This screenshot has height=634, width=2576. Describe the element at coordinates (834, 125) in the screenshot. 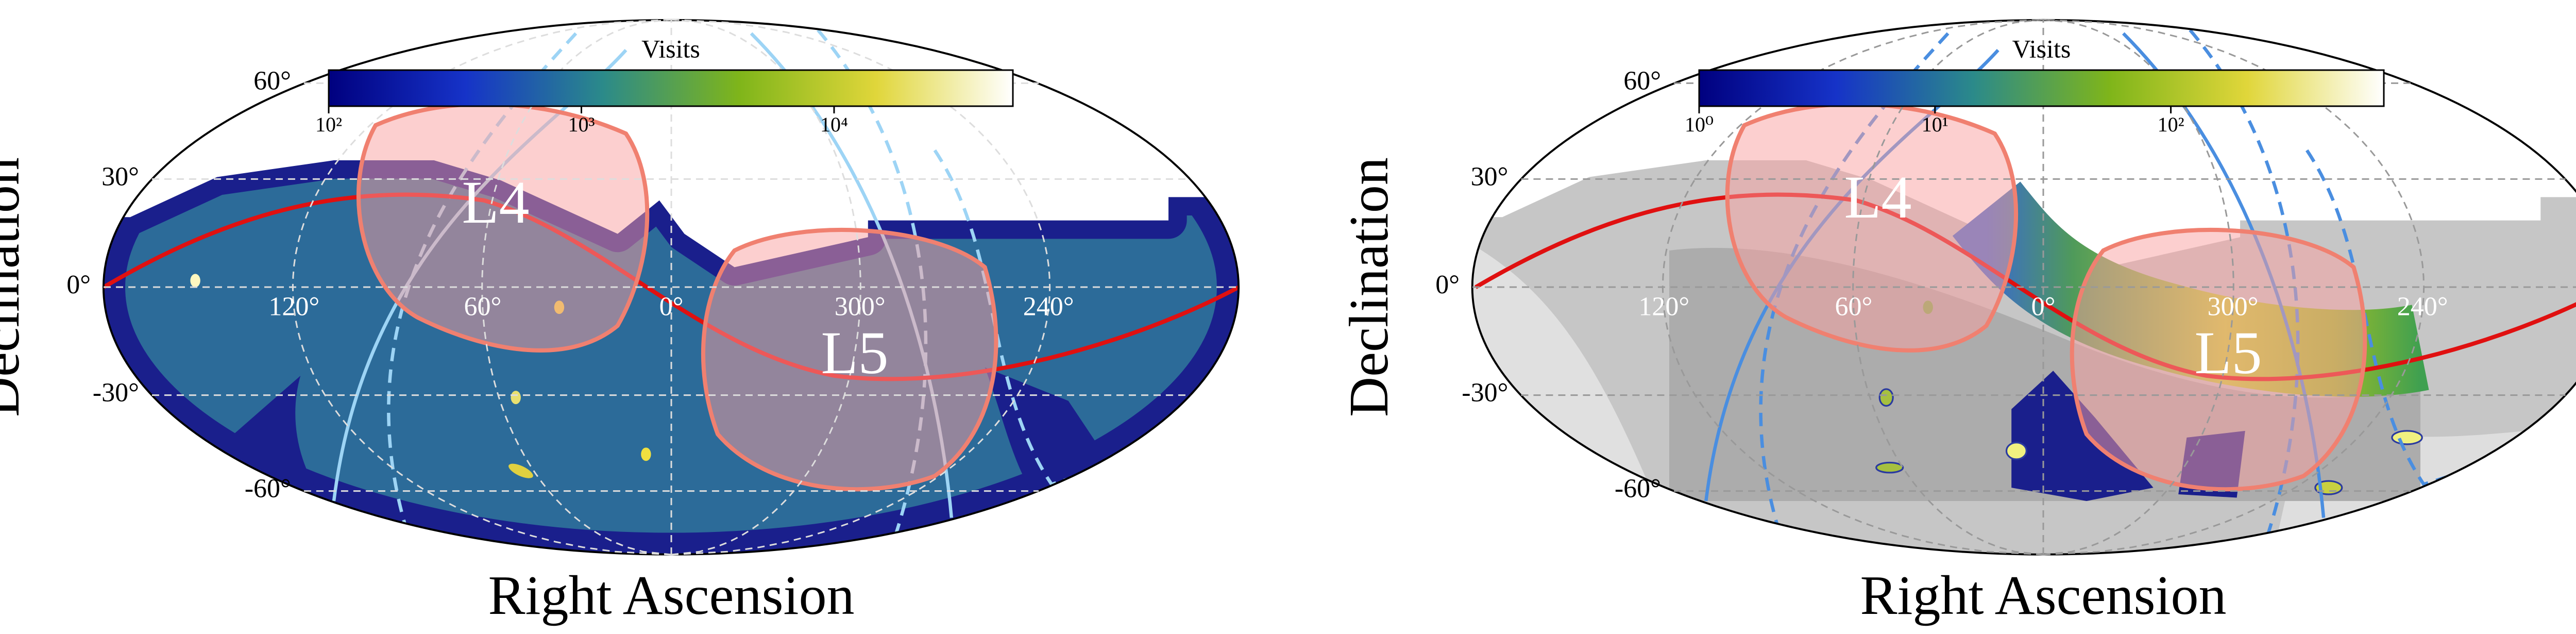

I see `colorbar-tick-label: 10⁴` at that location.